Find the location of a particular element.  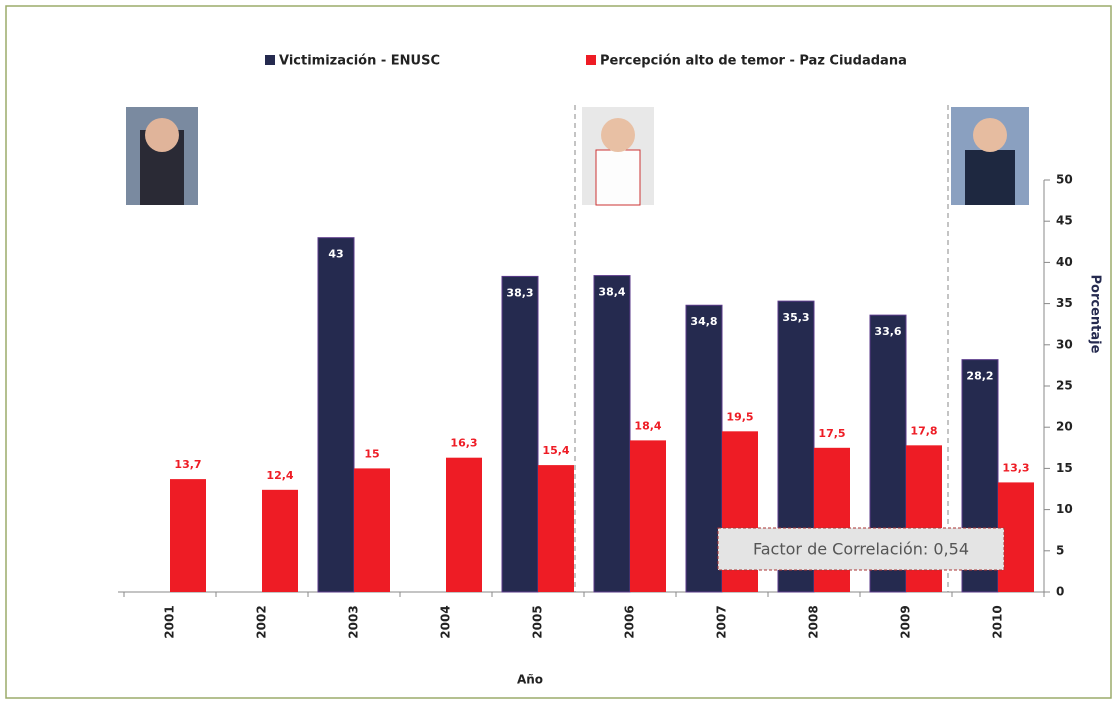

x-tick-label: 2009 is located at coordinates (906, 621).